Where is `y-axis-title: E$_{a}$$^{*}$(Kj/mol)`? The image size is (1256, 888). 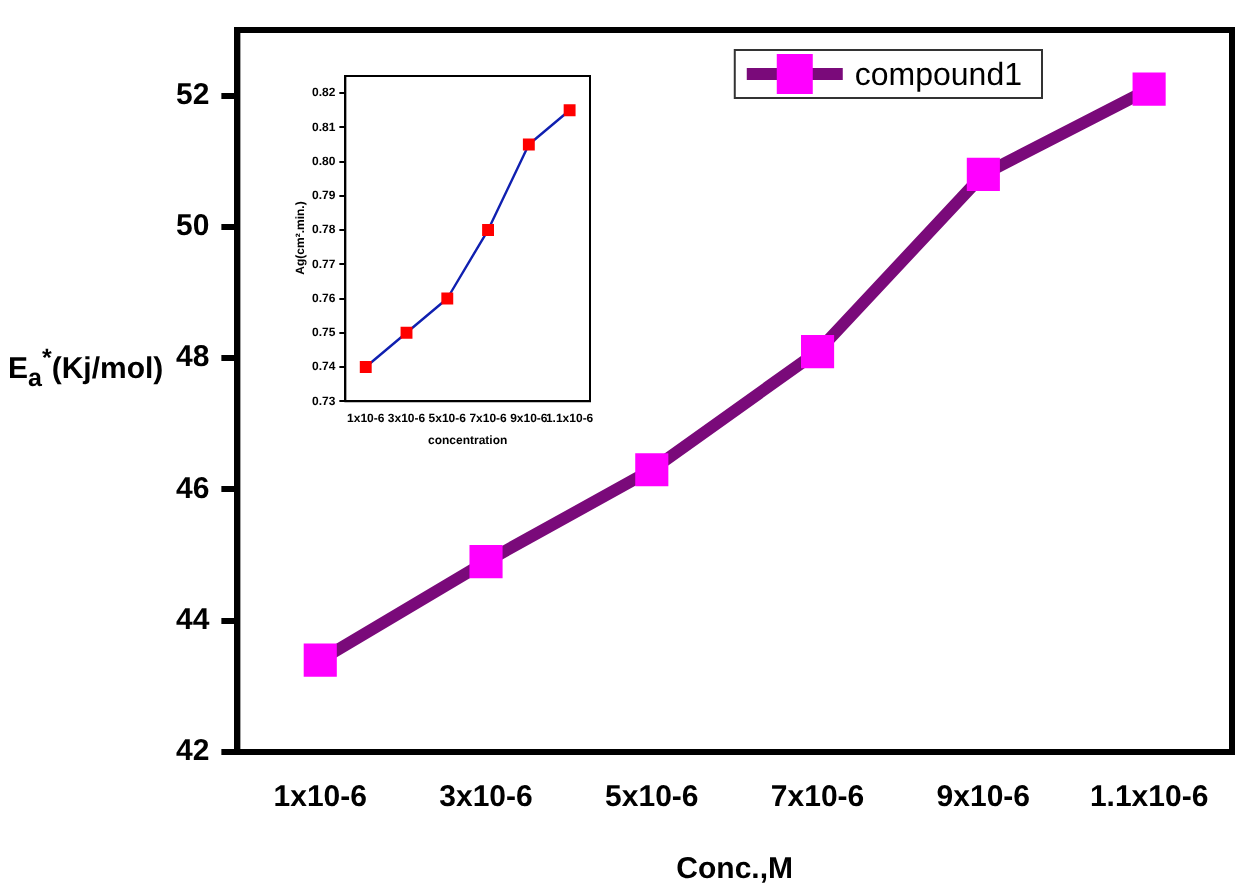
y-axis-title: E$_{a}$$^{*}$(Kj/mol) is located at coordinates (86, 368).